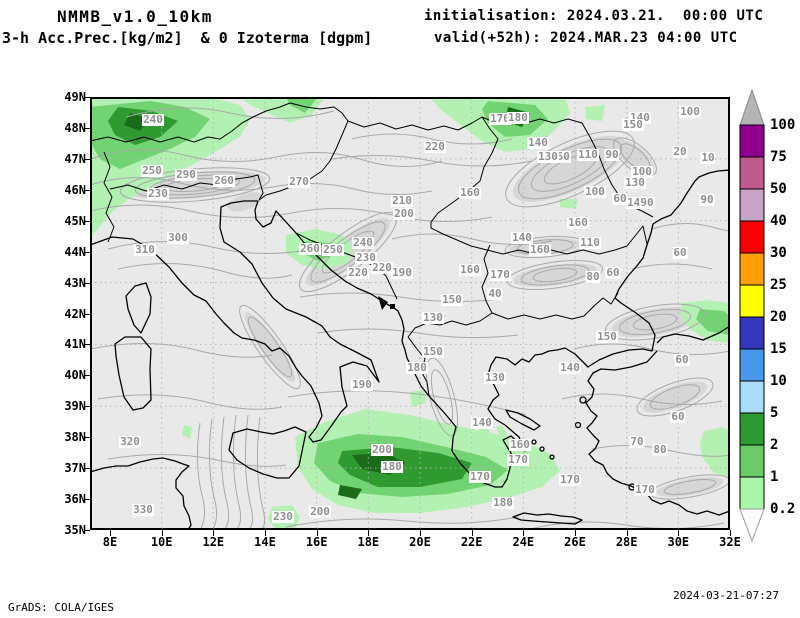 The height and width of the screenshot is (618, 800). Describe the element at coordinates (135, 16) in the screenshot. I see `model-title: NMMB_v1.0_10km` at that location.